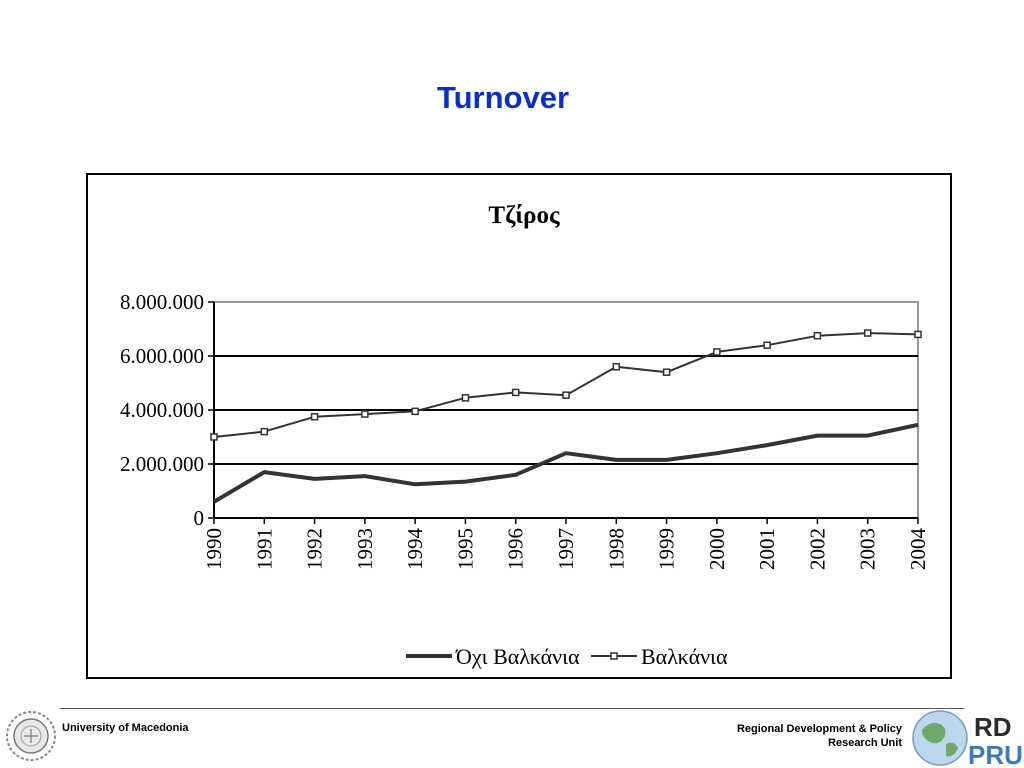 The width and height of the screenshot is (1024, 768). Describe the element at coordinates (868, 549) in the screenshot. I see `x-tick-label: 2003` at that location.